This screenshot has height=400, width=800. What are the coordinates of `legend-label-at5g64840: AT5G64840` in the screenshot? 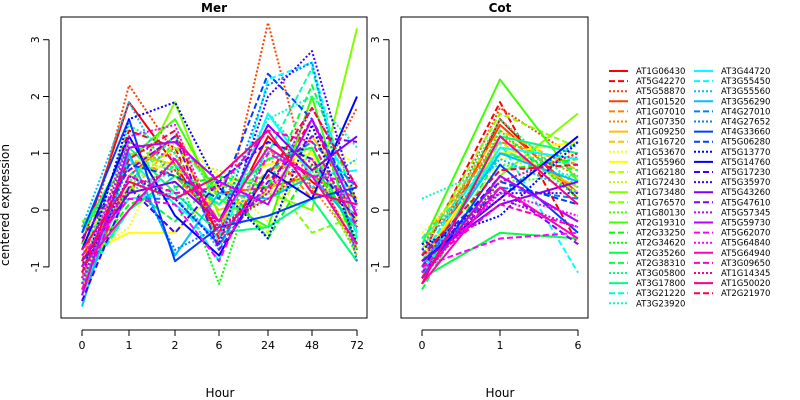 It's located at (745, 244).